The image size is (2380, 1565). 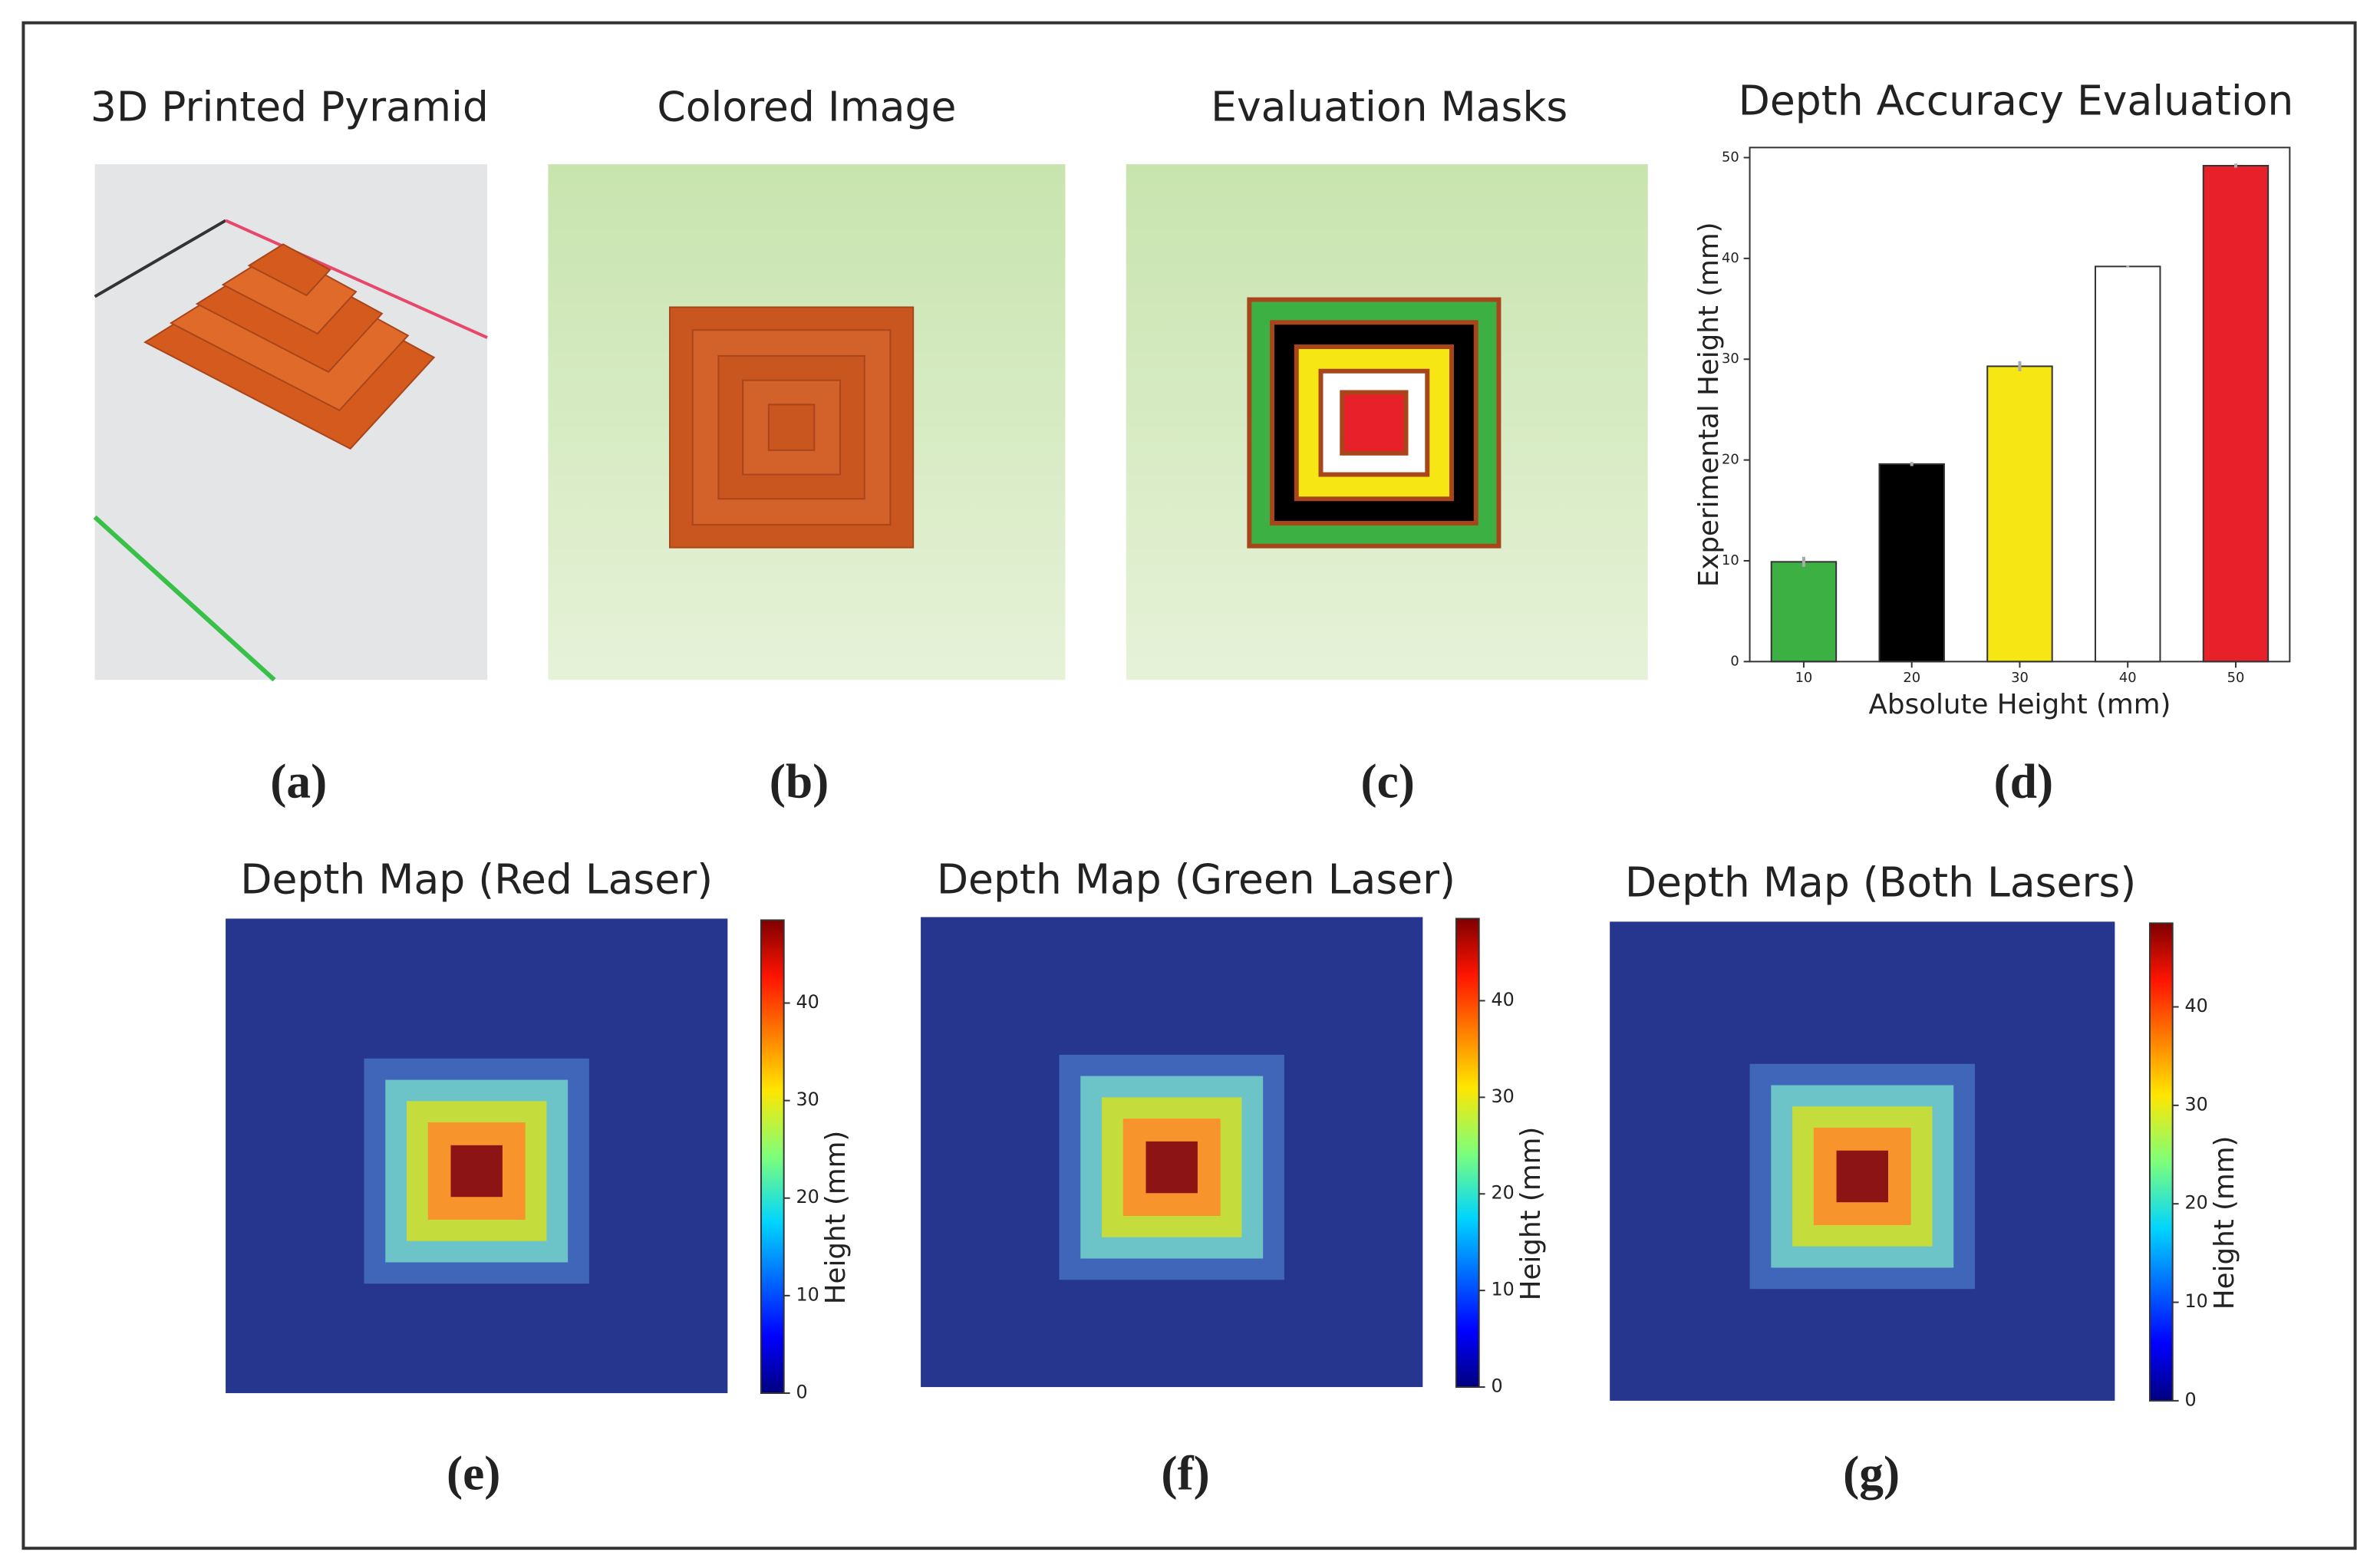 I want to click on mask-region, so click(x=1374, y=423).